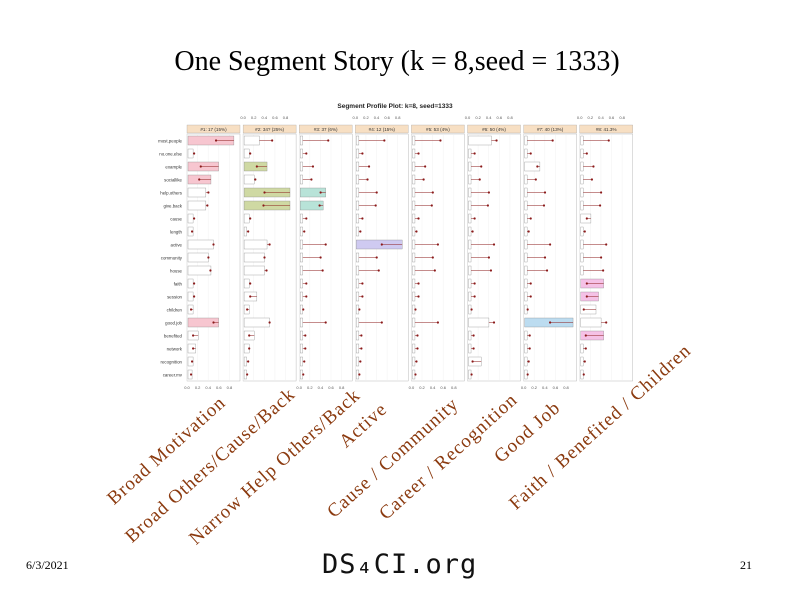 Image resolution: width=794 pixels, height=595 pixels. I want to click on category-label: children, so click(175, 310).